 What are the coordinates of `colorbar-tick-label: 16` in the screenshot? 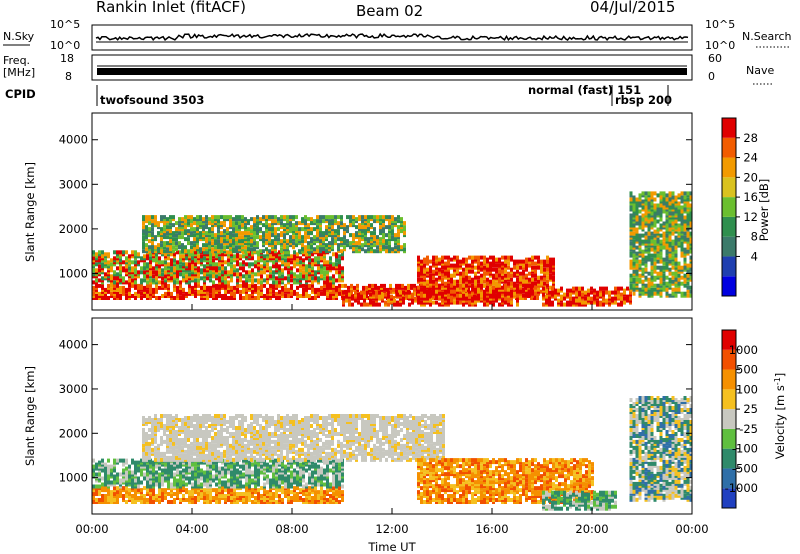 It's located at (750, 197).